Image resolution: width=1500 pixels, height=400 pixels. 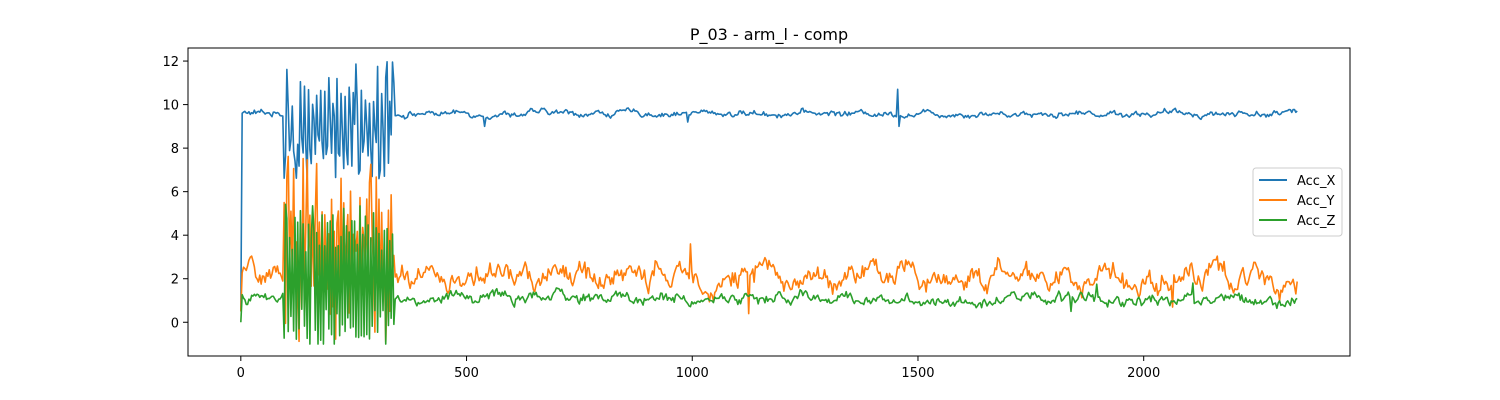 What do you see at coordinates (466, 373) in the screenshot?
I see `x-tick-label: 500` at bounding box center [466, 373].